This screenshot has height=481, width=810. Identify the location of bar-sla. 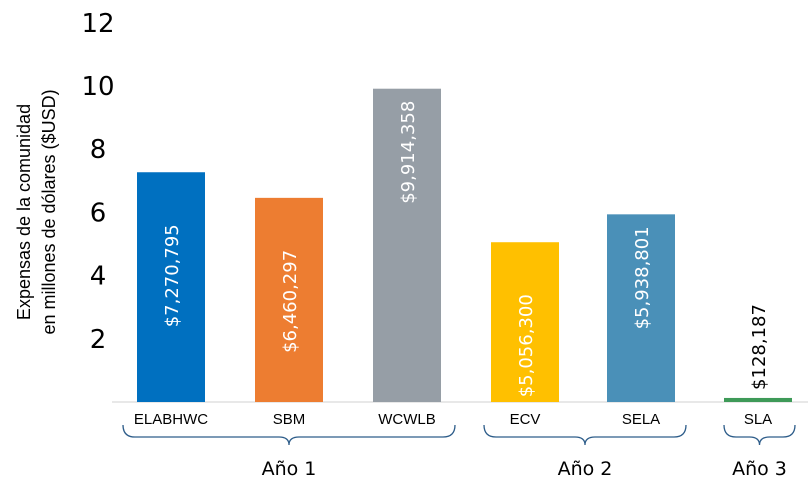
(758, 399).